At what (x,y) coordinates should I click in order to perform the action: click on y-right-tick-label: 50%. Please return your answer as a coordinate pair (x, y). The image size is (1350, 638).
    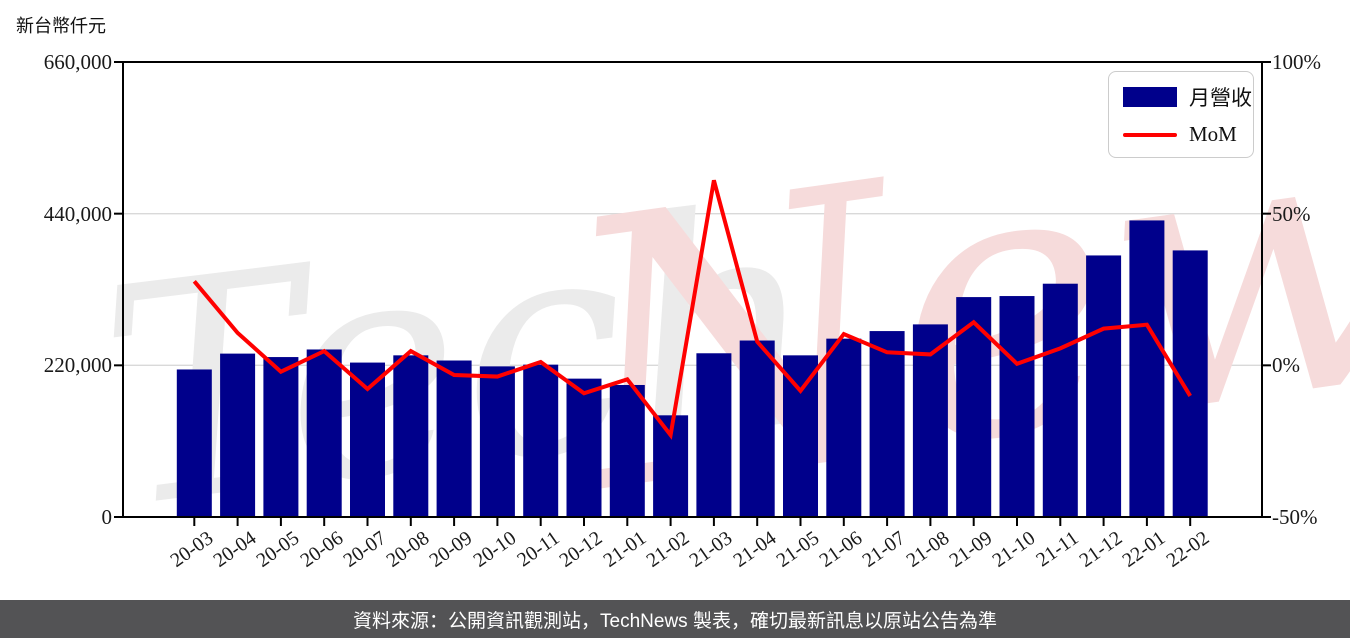
    Looking at the image, I should click on (1291, 213).